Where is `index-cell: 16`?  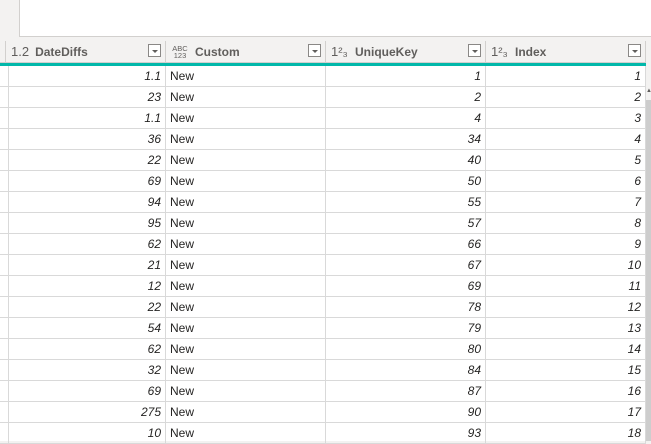 index-cell: 16 is located at coordinates (566, 391).